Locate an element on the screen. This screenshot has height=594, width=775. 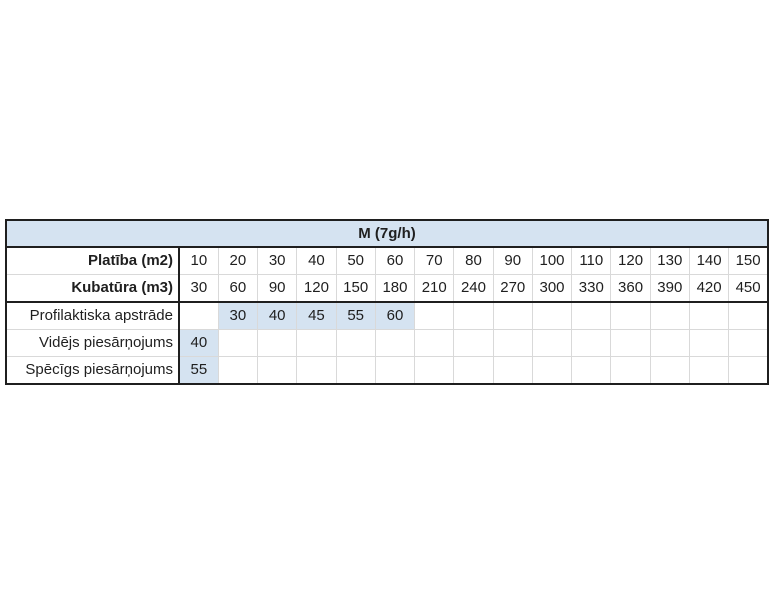
data-cell: 10 is located at coordinates (198, 260).